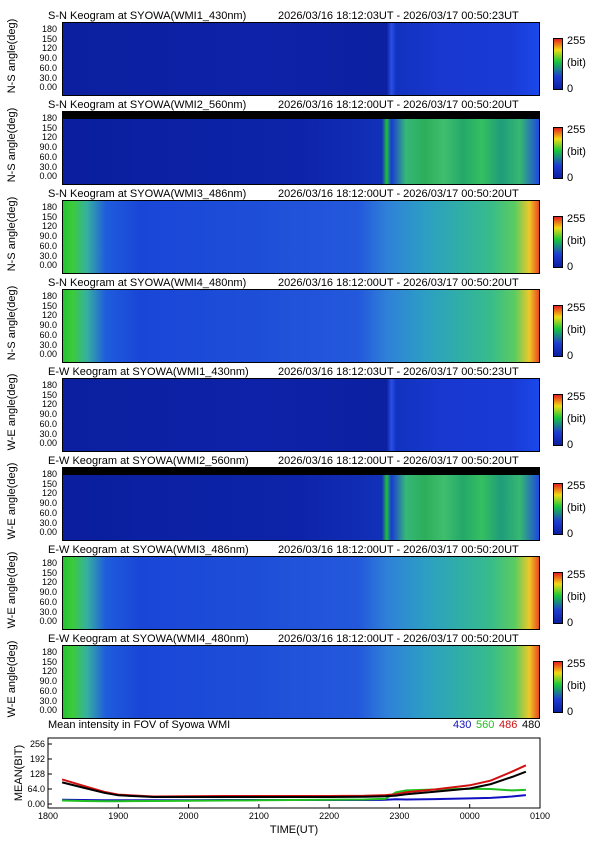 The height and width of the screenshot is (842, 595). What do you see at coordinates (139, 725) in the screenshot?
I see `chart-title: Mean intensity in FOV of Syowa WMI` at bounding box center [139, 725].